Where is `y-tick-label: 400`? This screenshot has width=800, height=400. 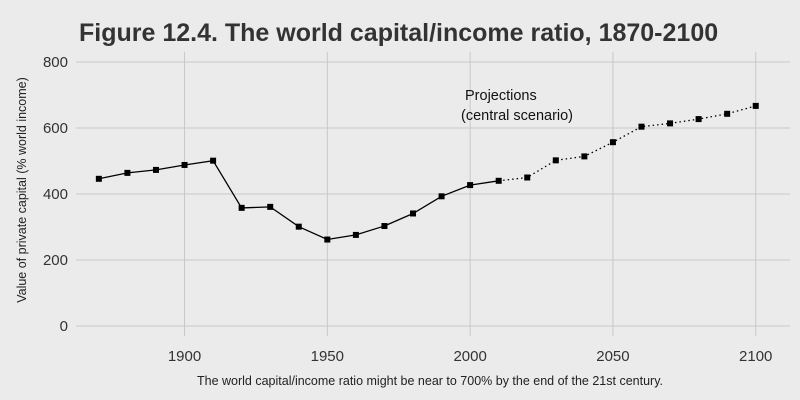
y-tick-label: 400 is located at coordinates (55, 194).